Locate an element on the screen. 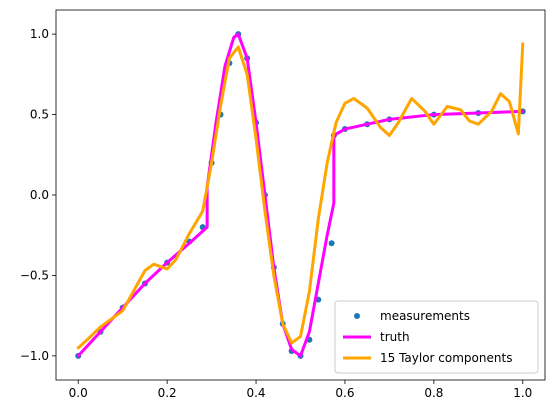  y-tick-label: 1.0 is located at coordinates (39, 34).